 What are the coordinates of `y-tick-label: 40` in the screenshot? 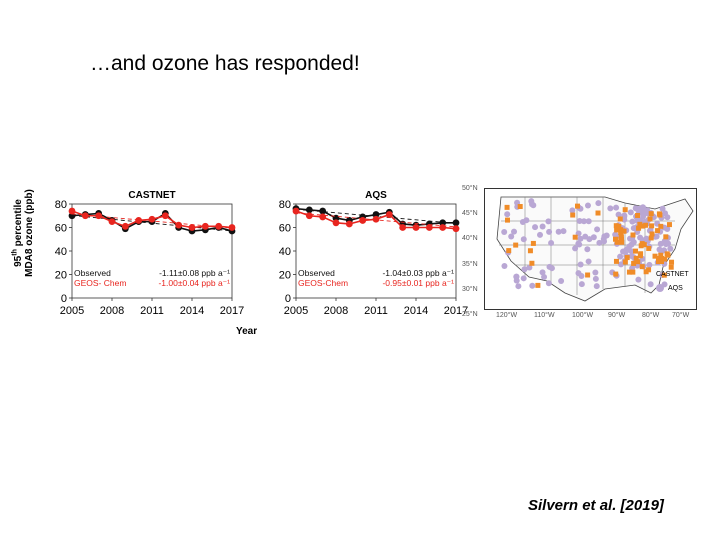 It's located at (285, 252).